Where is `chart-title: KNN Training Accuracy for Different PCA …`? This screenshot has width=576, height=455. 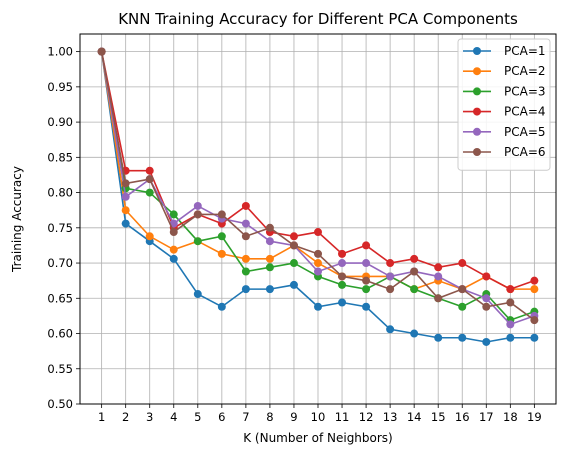
chart-title: KNN Training Accuracy for Different PCA … is located at coordinates (318, 19).